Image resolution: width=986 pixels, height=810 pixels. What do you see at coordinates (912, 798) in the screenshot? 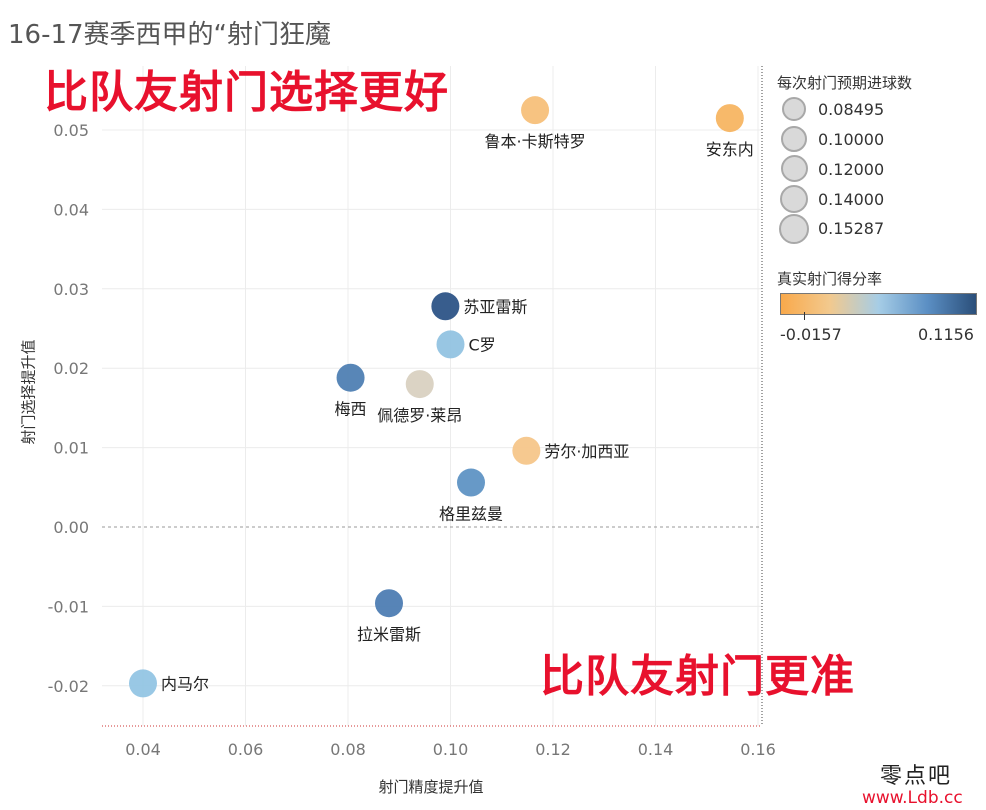
I see `watermark-url: www.Ldb.cc` at bounding box center [912, 798].